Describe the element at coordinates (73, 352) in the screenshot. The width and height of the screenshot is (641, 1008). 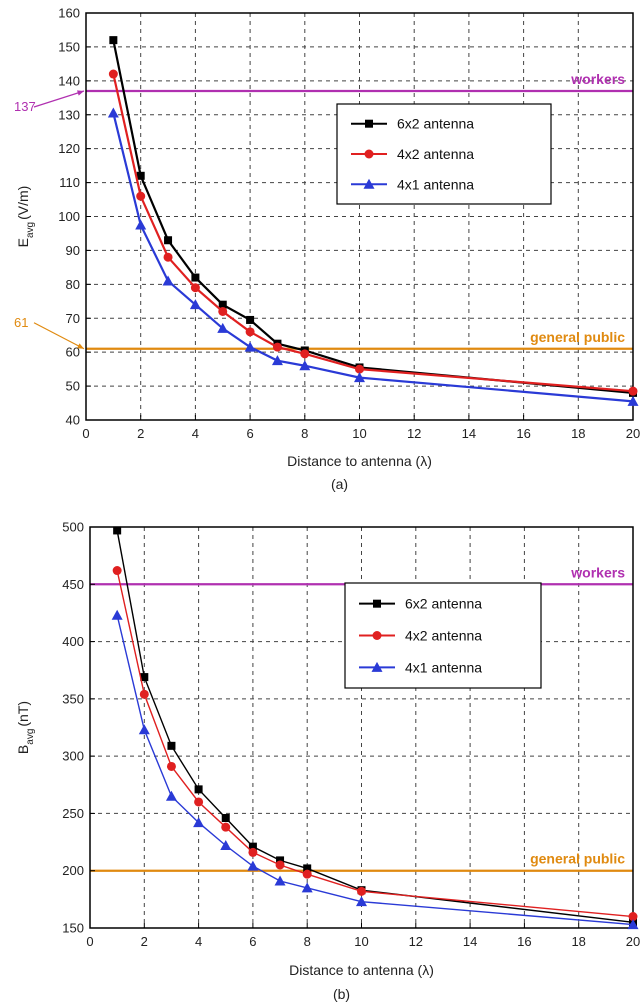
I see `y-tick-label: 60` at that location.